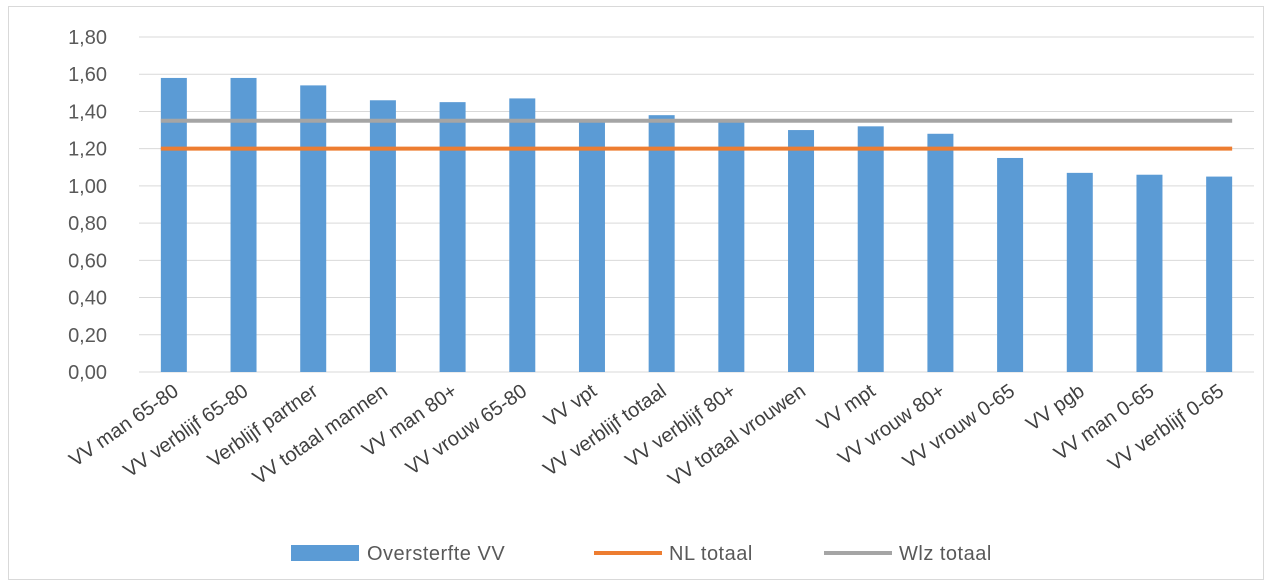 This screenshot has height=586, width=1272. Describe the element at coordinates (711, 554) in the screenshot. I see `legend-label: NL totaal` at that location.